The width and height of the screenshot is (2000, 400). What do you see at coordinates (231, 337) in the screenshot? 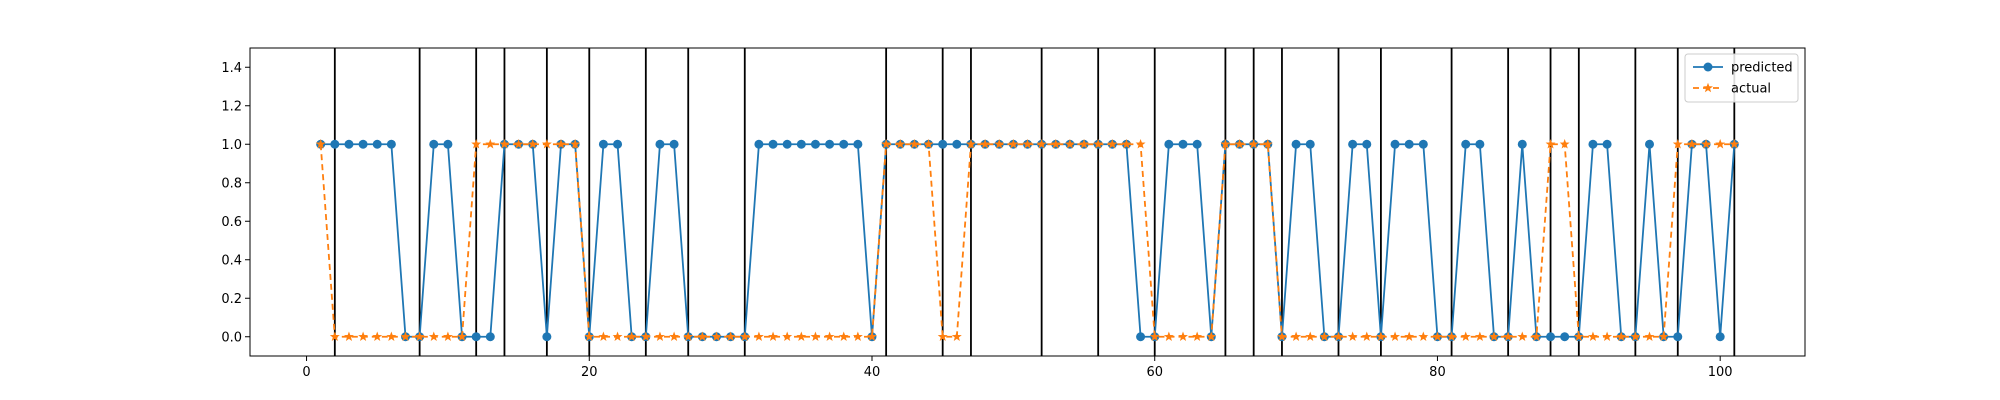
I see `y-tick-label: 0.0` at bounding box center [231, 337].